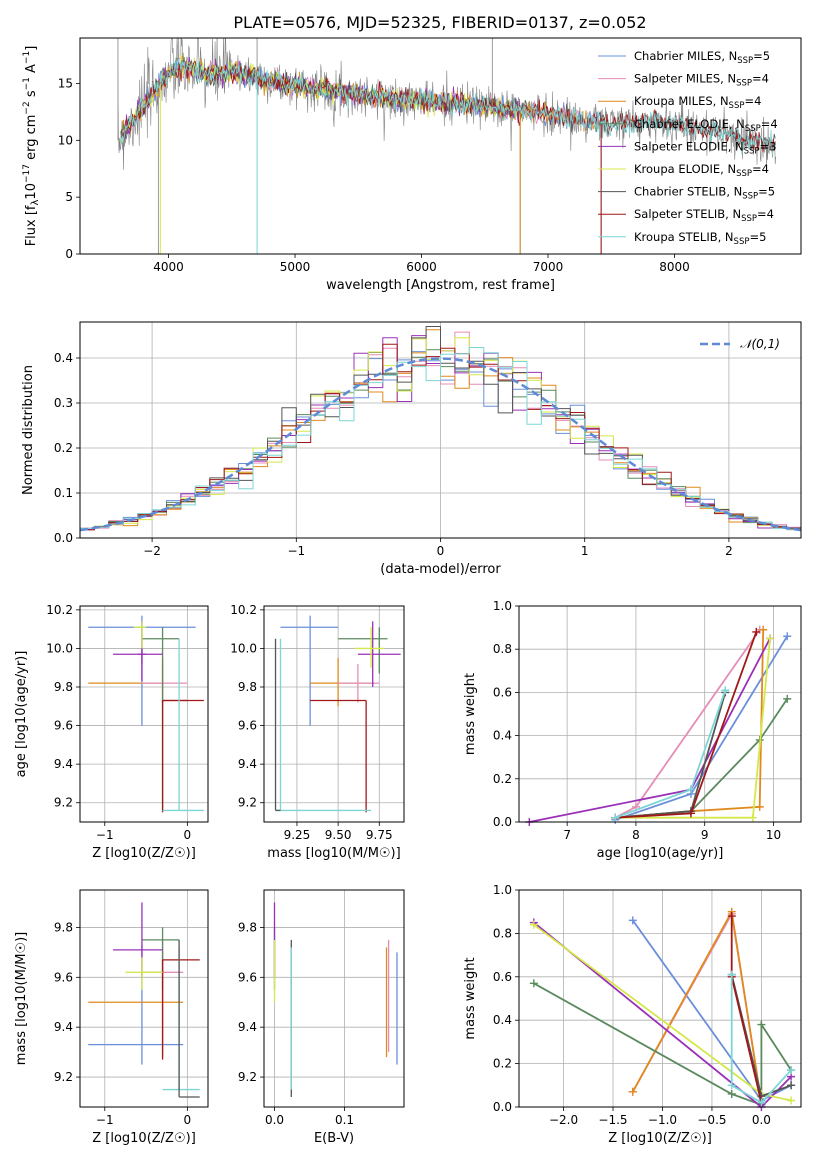  What do you see at coordinates (612, 1120) in the screenshot?
I see `x-tick-label: −1.5` at bounding box center [612, 1120].